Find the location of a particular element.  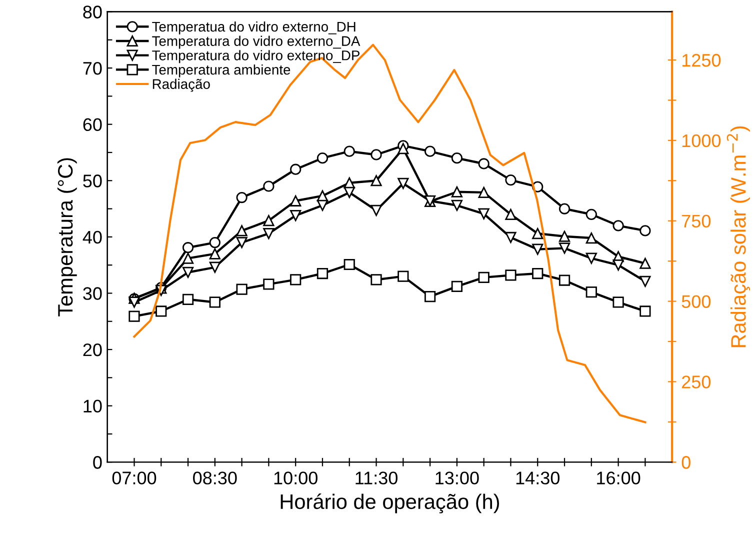

x-tick-label: 13:00 is located at coordinates (457, 478).